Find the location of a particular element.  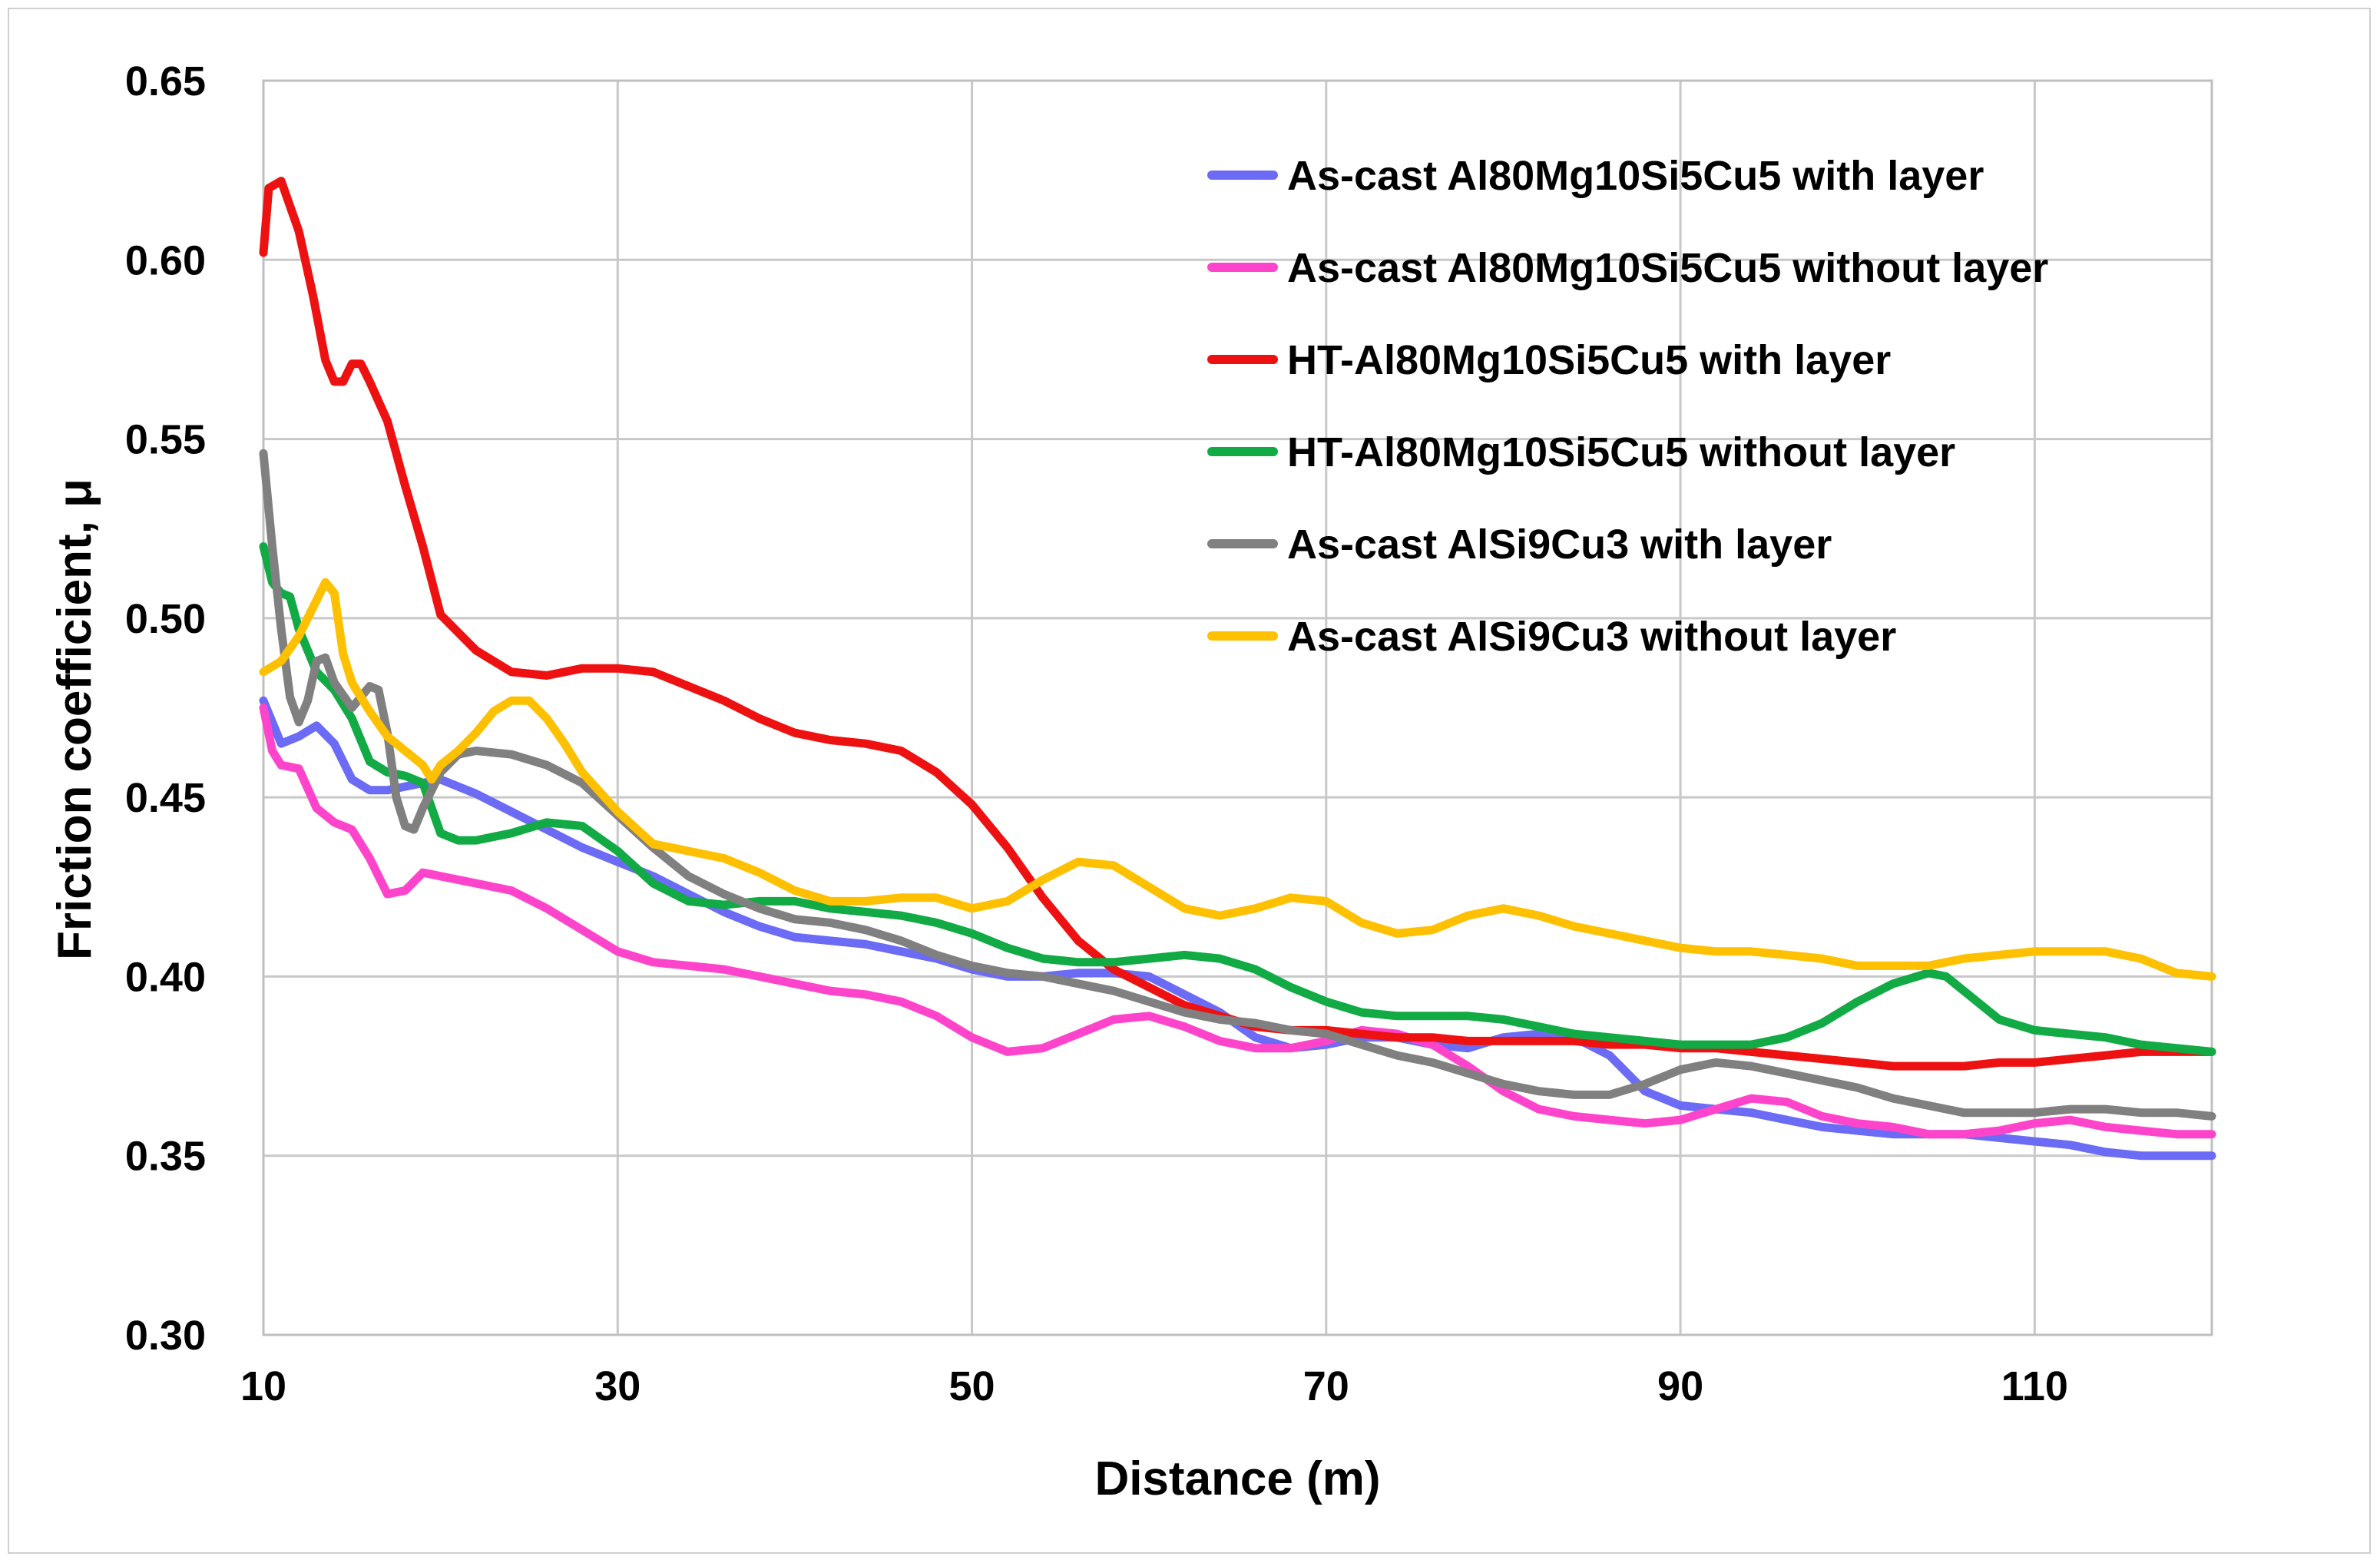

x-tick-label: 50 is located at coordinates (972, 1386).